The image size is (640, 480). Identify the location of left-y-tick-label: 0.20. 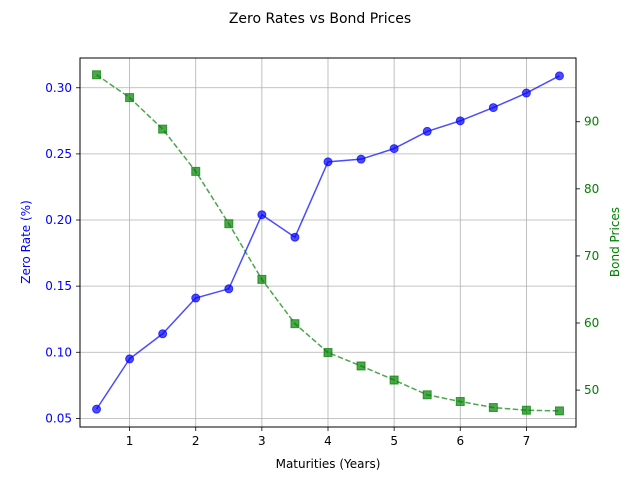
(58, 220).